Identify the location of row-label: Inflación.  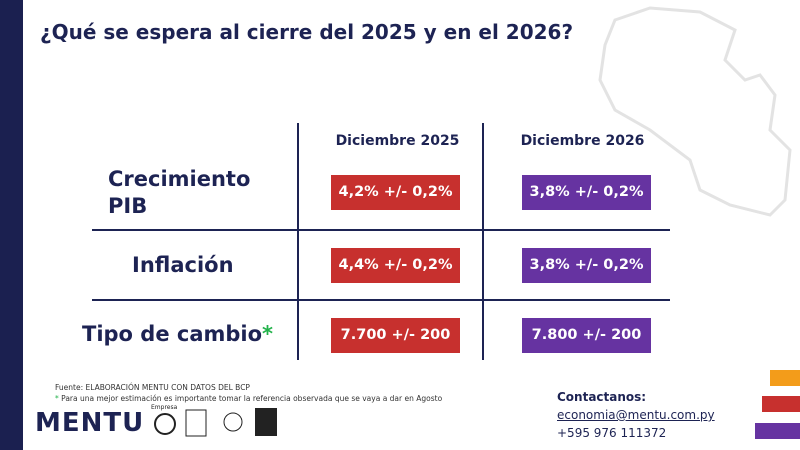
(183, 265).